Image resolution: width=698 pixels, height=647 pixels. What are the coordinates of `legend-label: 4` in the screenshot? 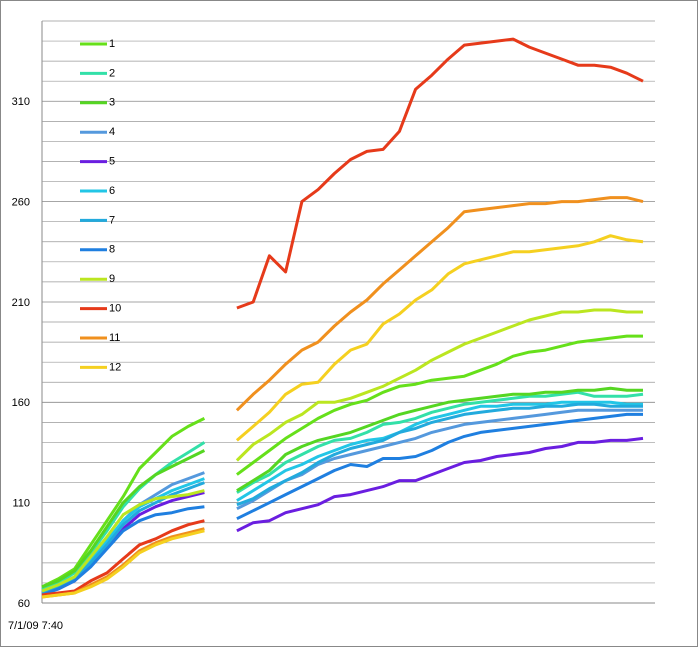 It's located at (112, 132).